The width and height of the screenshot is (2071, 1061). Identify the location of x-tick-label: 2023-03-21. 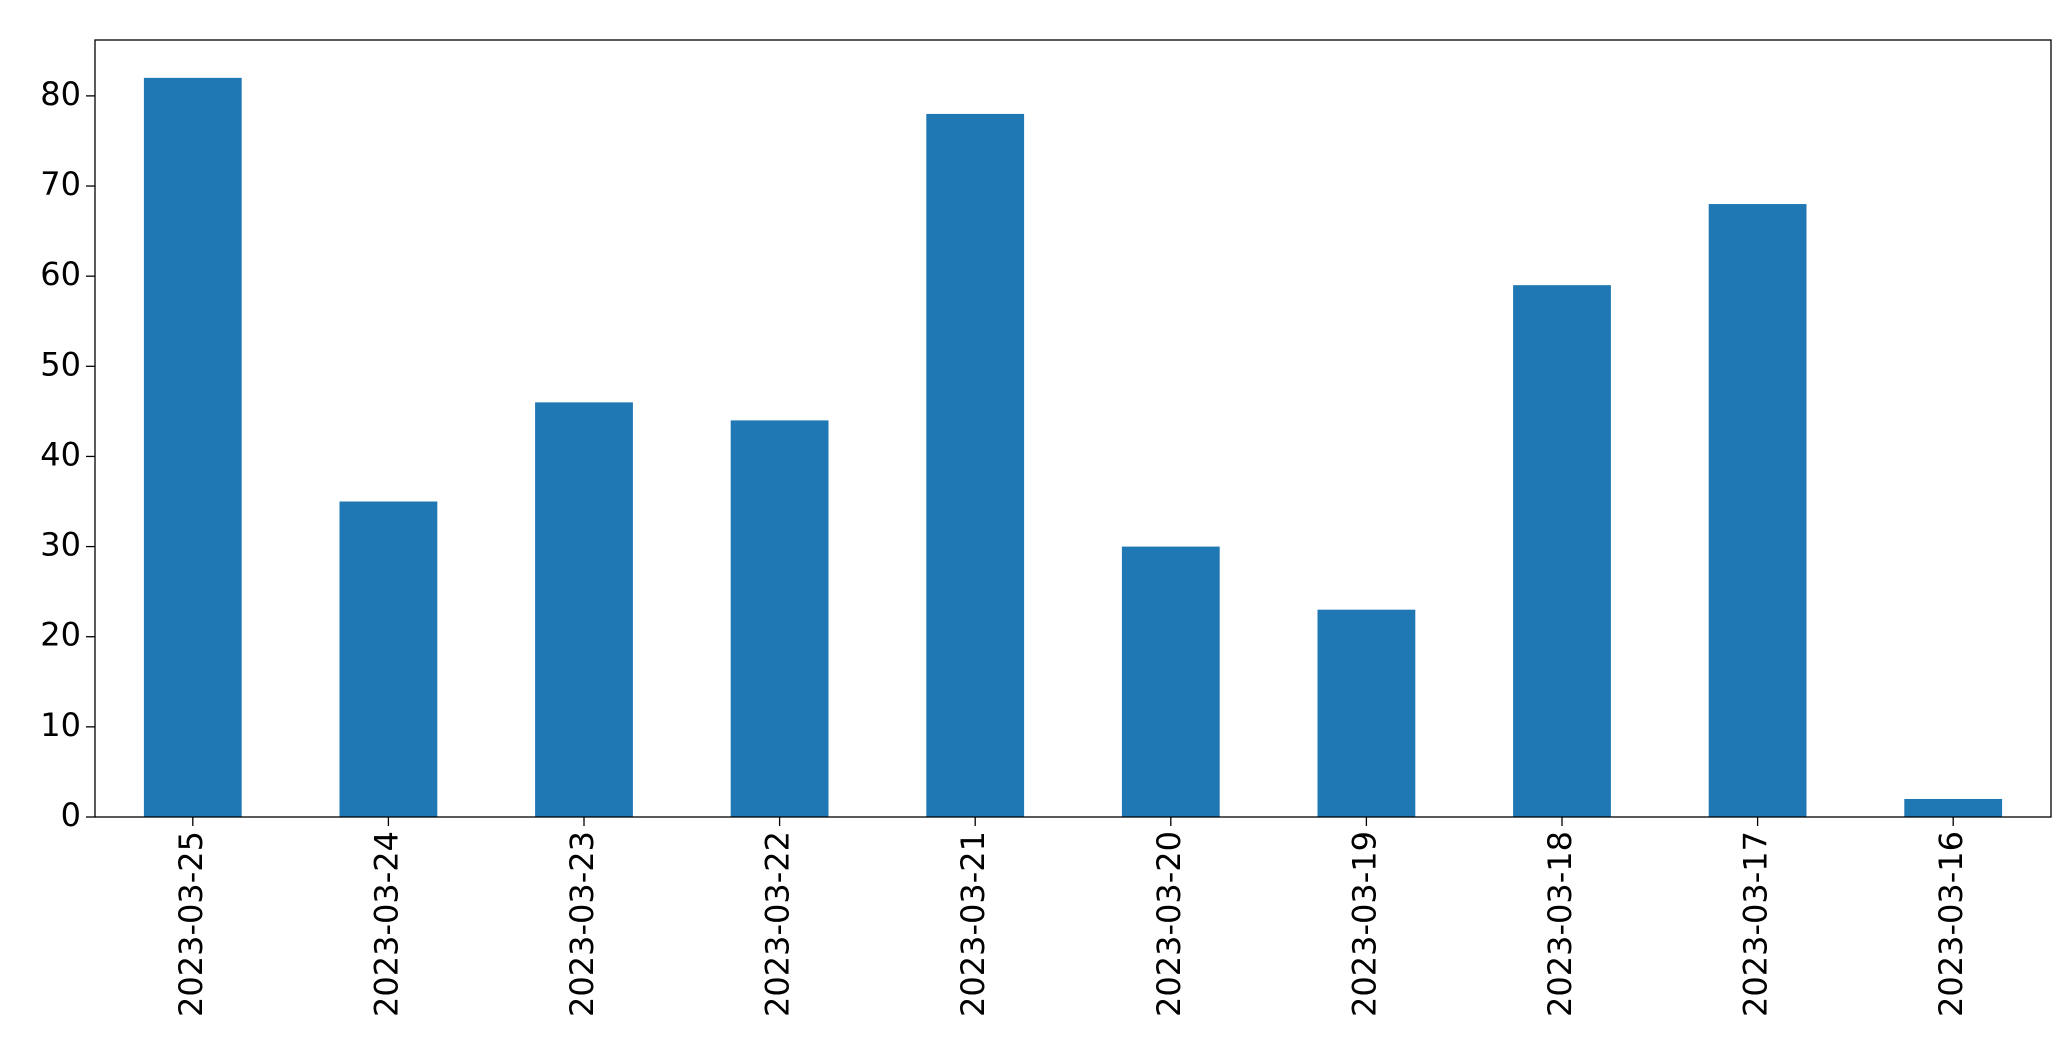
(973, 924).